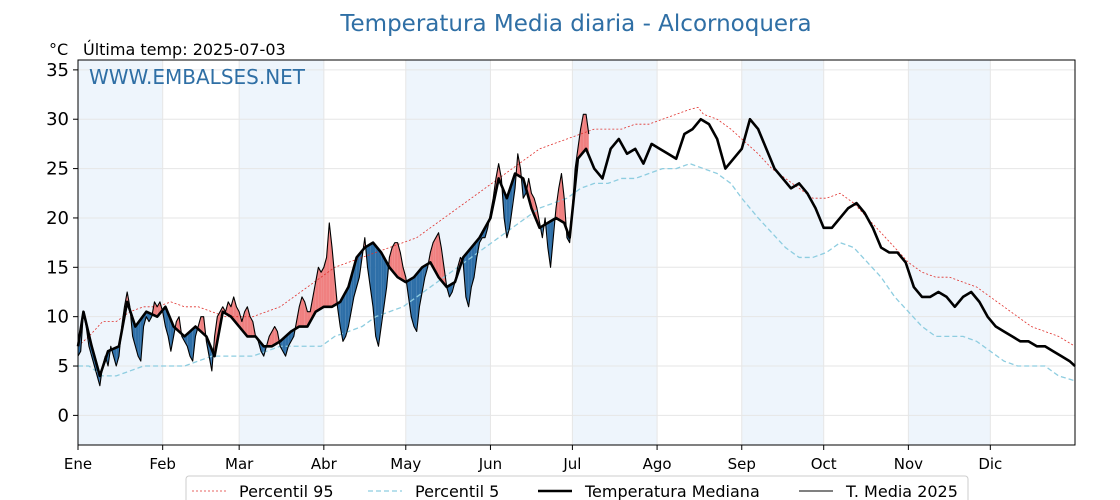 This screenshot has height=500, width=1120. I want to click on x-tick-label-abr: Abr, so click(324, 464).